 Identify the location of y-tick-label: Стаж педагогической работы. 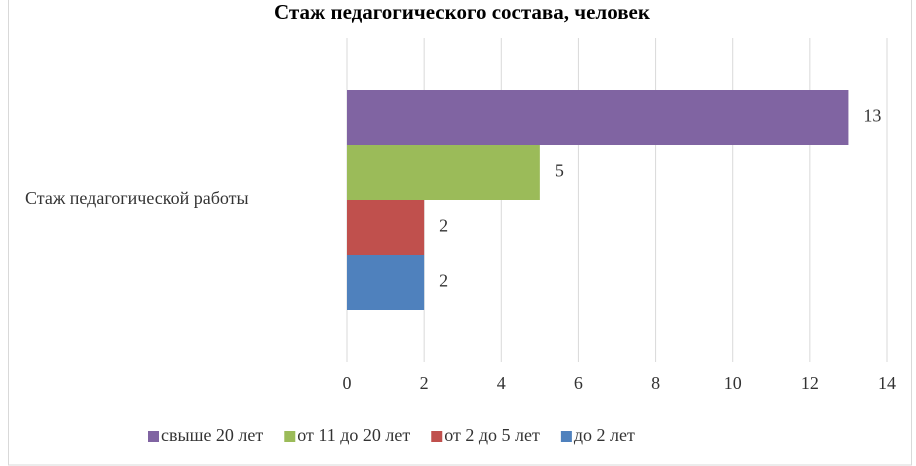
(137, 198).